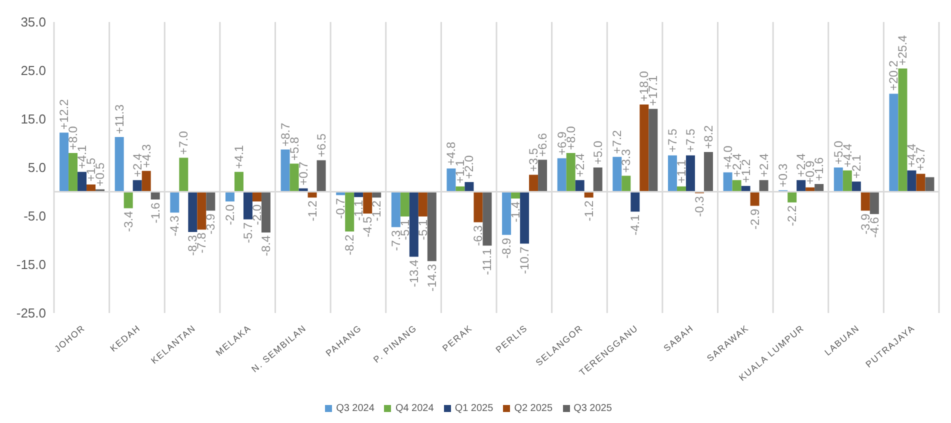  I want to click on data-label: -6.3, so click(478, 235).